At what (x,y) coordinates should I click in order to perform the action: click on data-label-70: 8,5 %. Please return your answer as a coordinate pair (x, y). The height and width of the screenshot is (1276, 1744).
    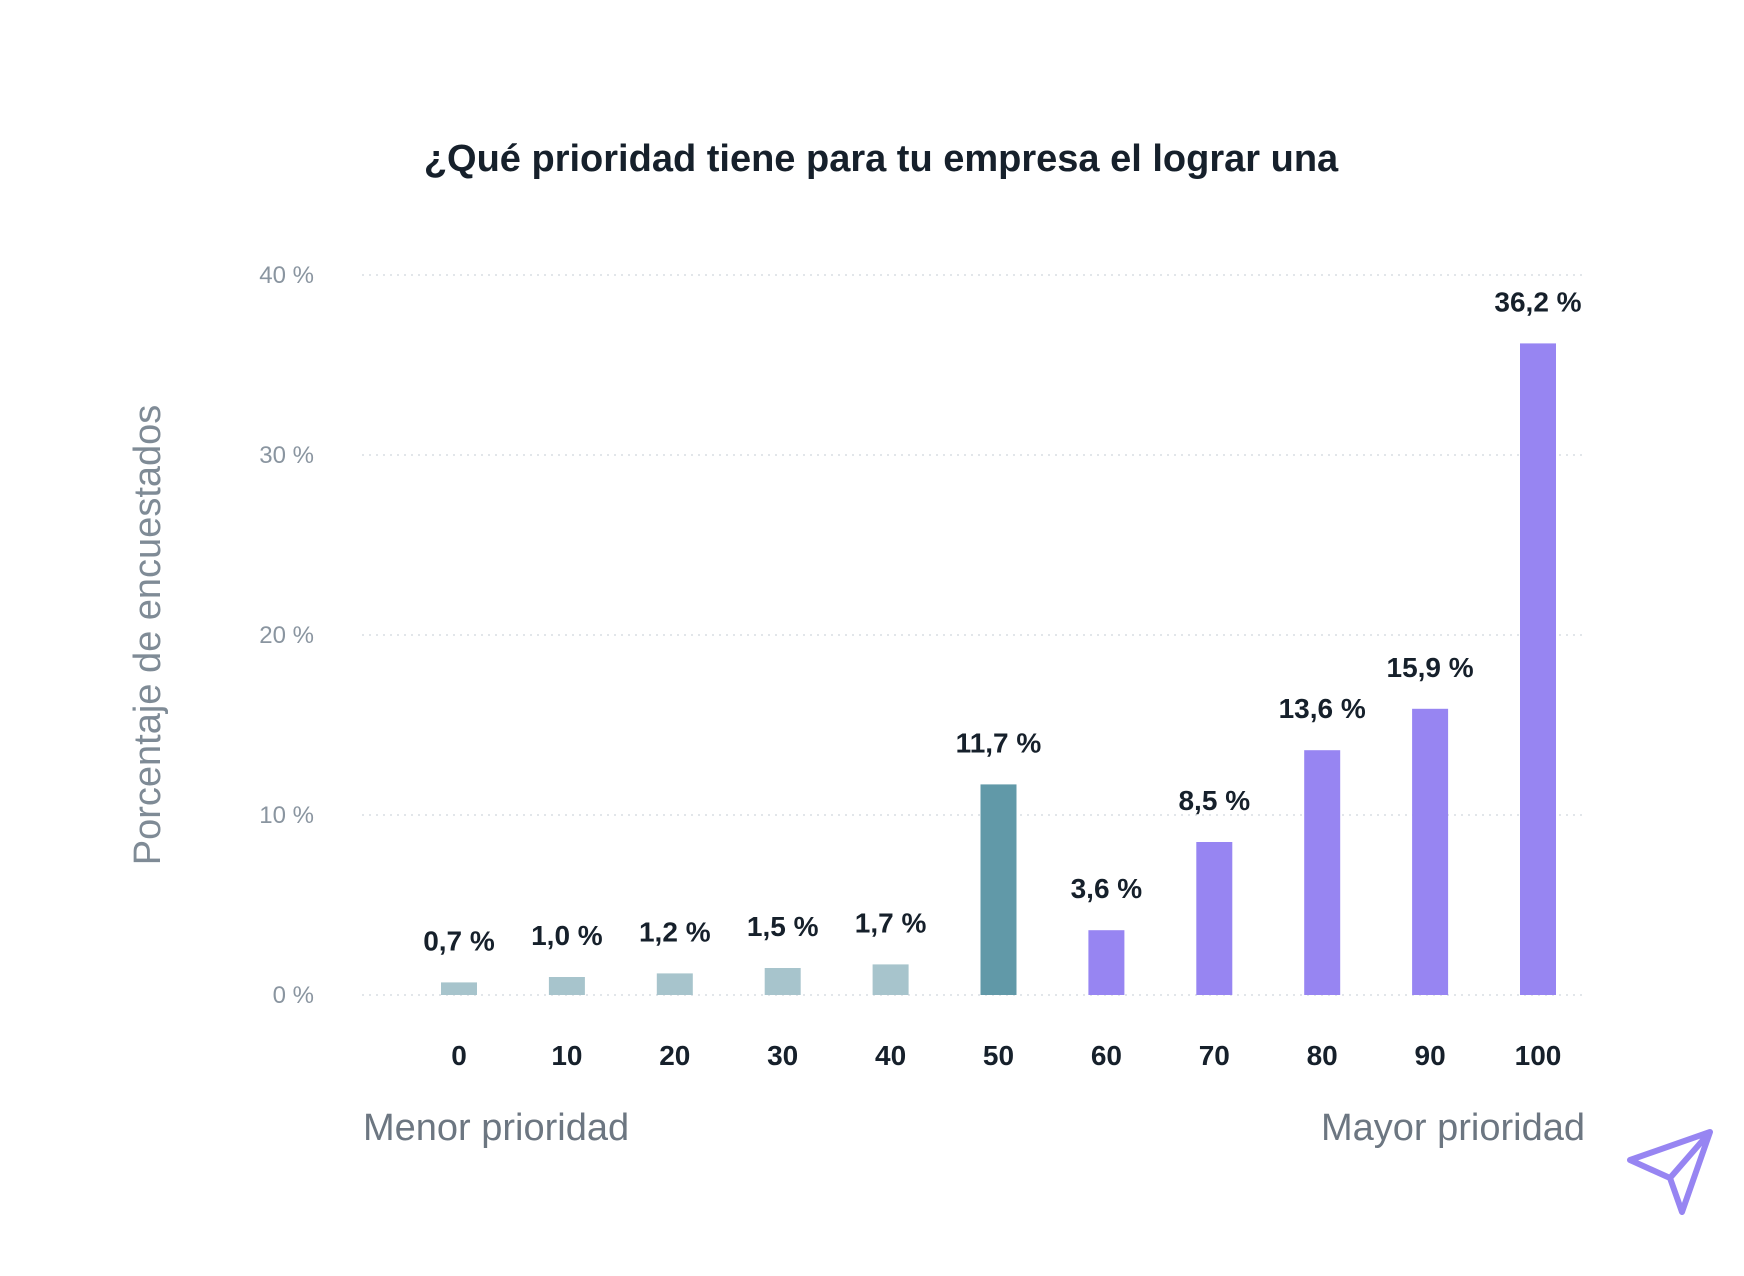
    Looking at the image, I should click on (1214, 800).